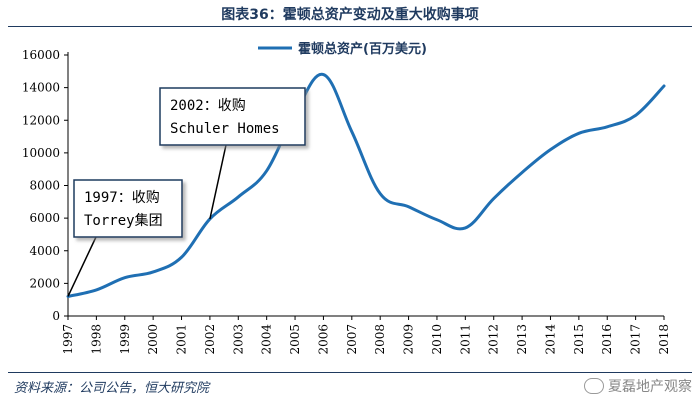 Image resolution: width=700 pixels, height=413 pixels. Describe the element at coordinates (44, 251) in the screenshot. I see `y-tick-label: 4000` at that location.